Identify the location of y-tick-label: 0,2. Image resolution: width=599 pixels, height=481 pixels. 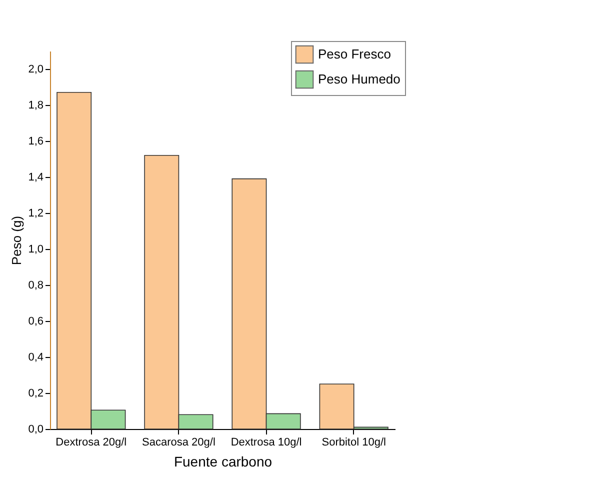
(36, 394).